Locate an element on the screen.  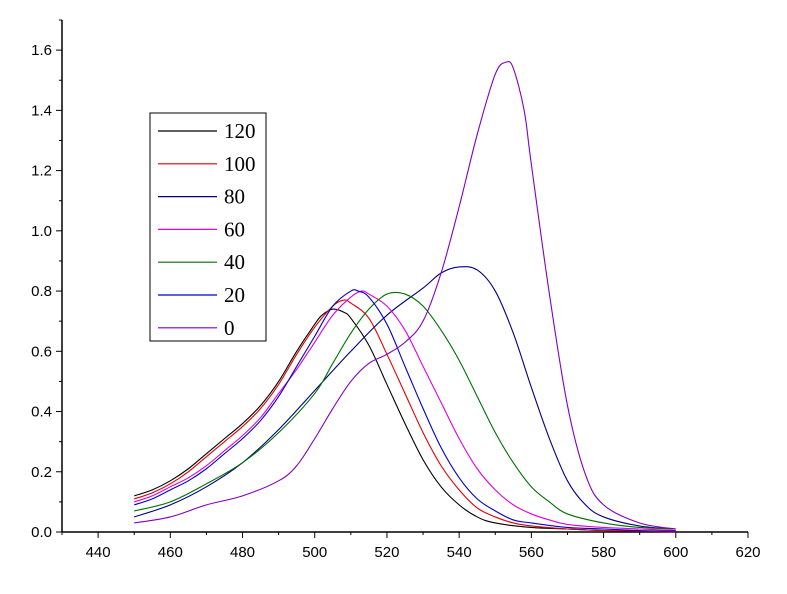
y-tick-label: 1.0 is located at coordinates (41, 231).